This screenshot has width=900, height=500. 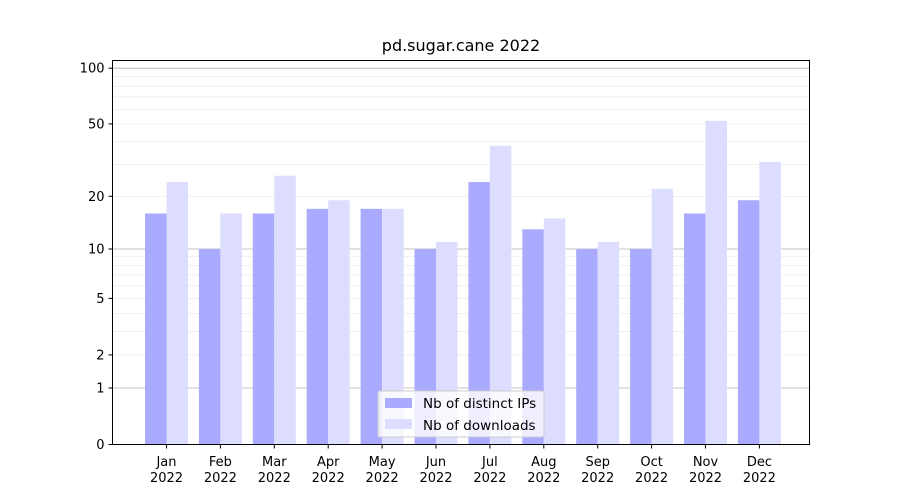 What do you see at coordinates (100, 388) in the screenshot?
I see `y-tick-label: 1` at bounding box center [100, 388].